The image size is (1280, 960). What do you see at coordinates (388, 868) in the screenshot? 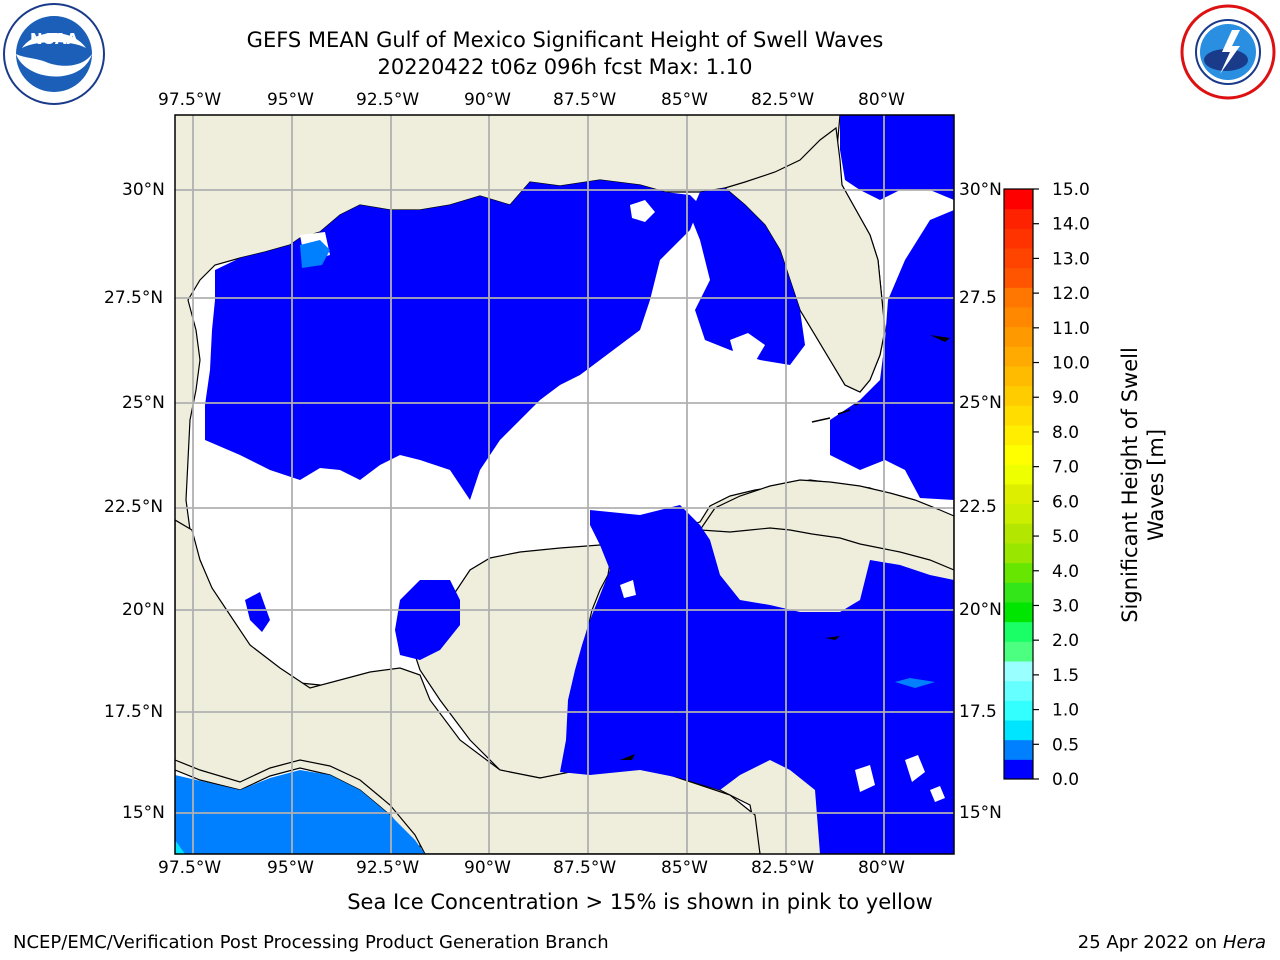
I see `lon-tick-bottom-92.5w: 92.5°W` at bounding box center [388, 868].